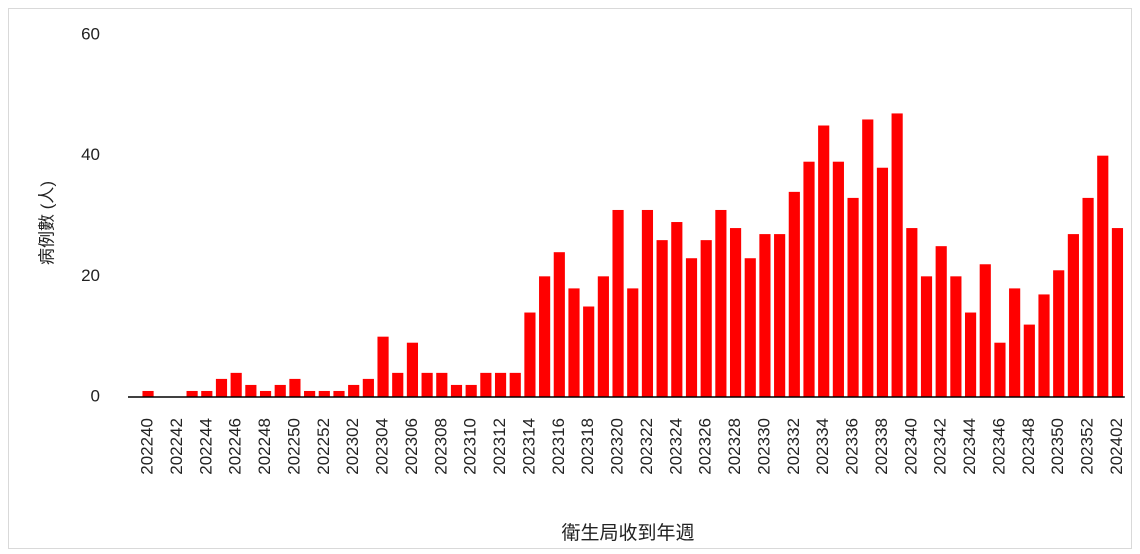  I want to click on y-tick-label: 0, so click(95, 395).